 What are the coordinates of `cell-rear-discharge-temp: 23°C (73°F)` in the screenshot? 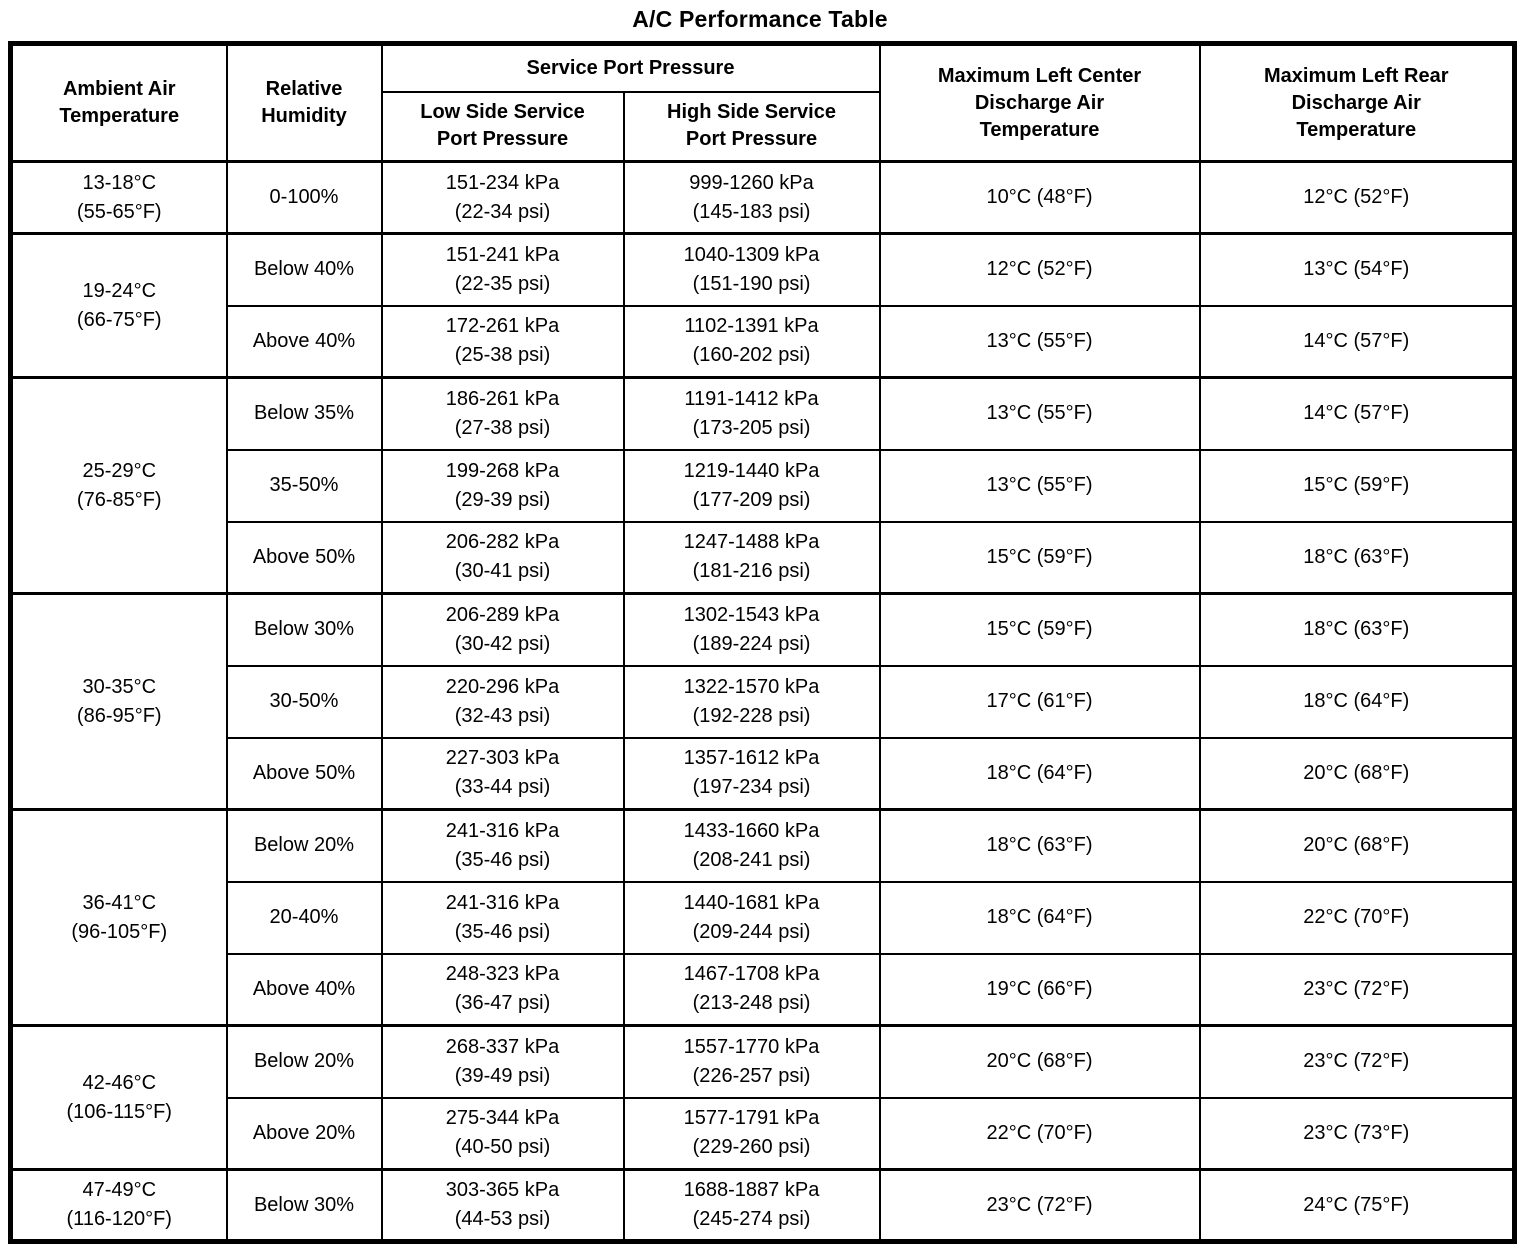 It's located at (1357, 1133).